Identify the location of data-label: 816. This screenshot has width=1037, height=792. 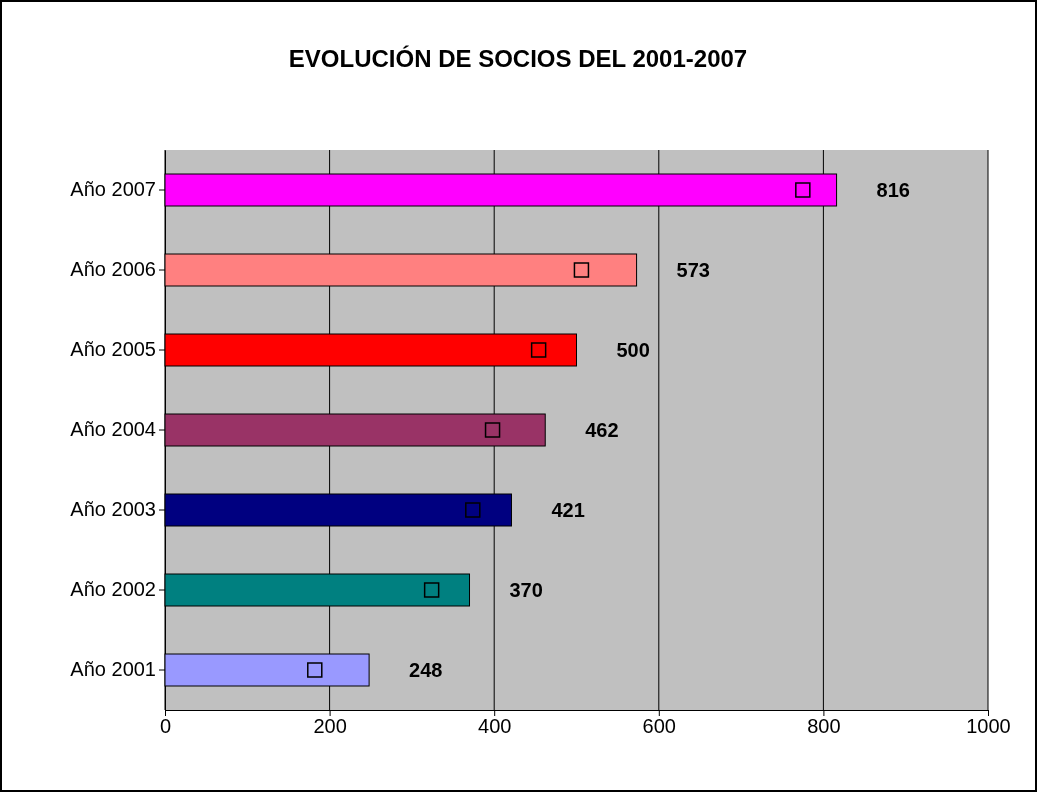
(893, 190).